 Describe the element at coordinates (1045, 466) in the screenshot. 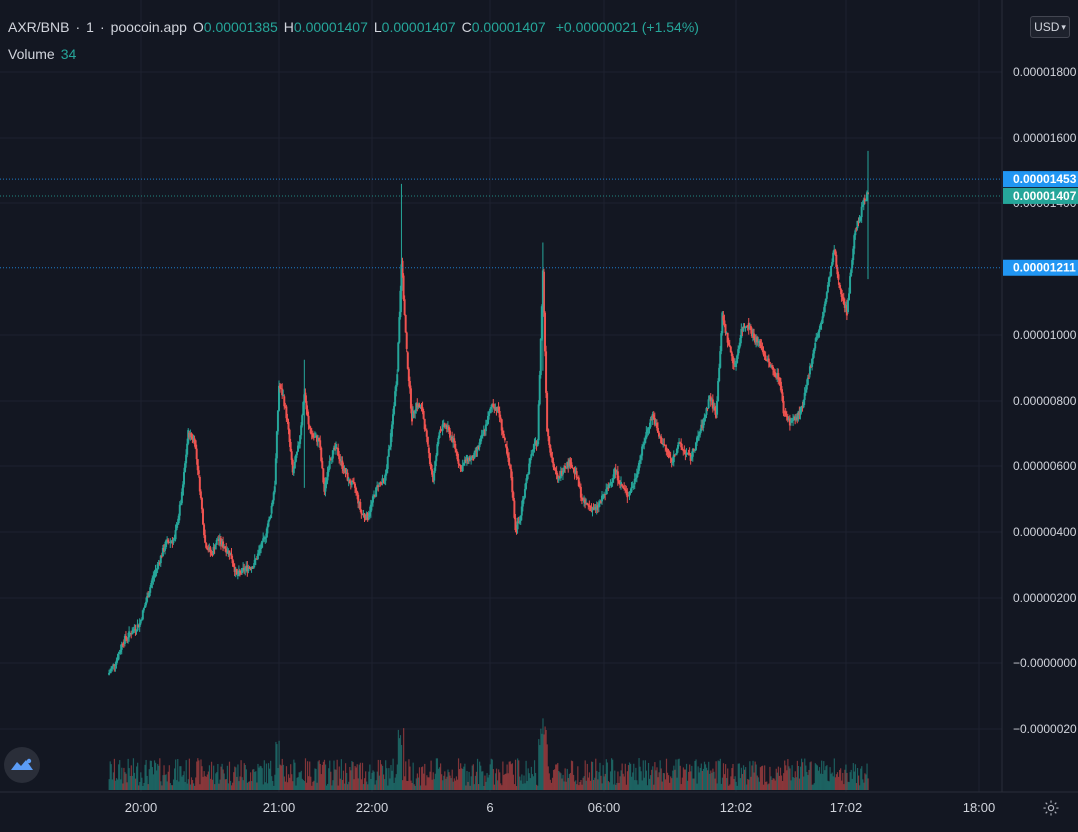

I see `y-tick-label: 0.00000600` at that location.